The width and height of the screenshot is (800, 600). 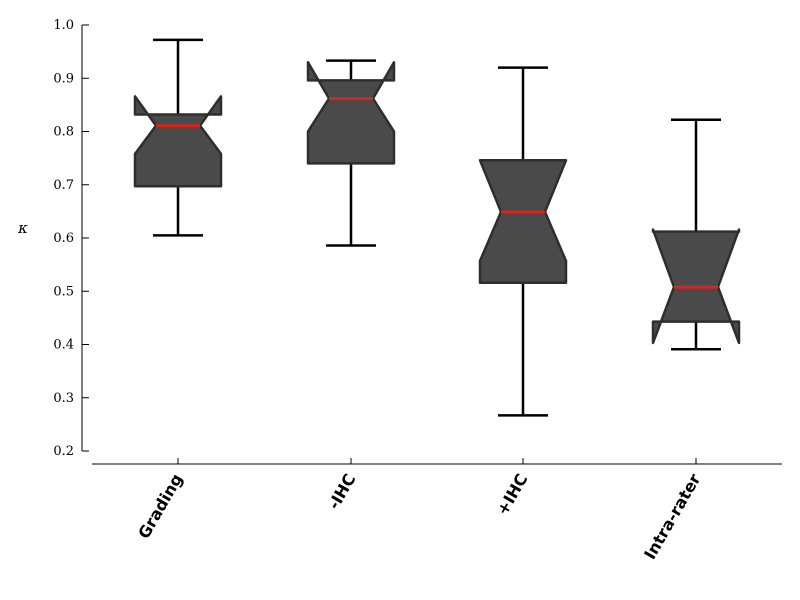 What do you see at coordinates (63, 78) in the screenshot?
I see `y-tick-label: 0.9` at bounding box center [63, 78].